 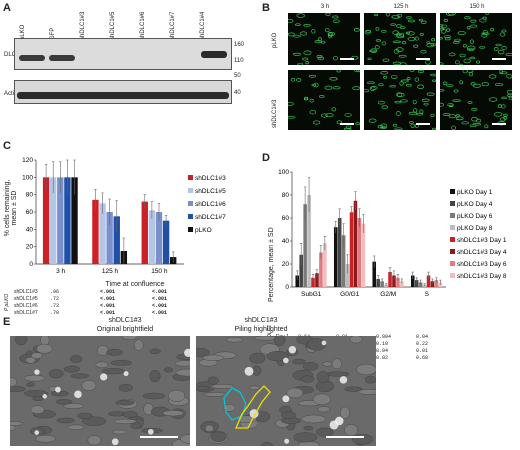 What do you see at coordinates (7, 302) in the screenshot?
I see `c-pvalue-label: P pLKO` at bounding box center [7, 302].